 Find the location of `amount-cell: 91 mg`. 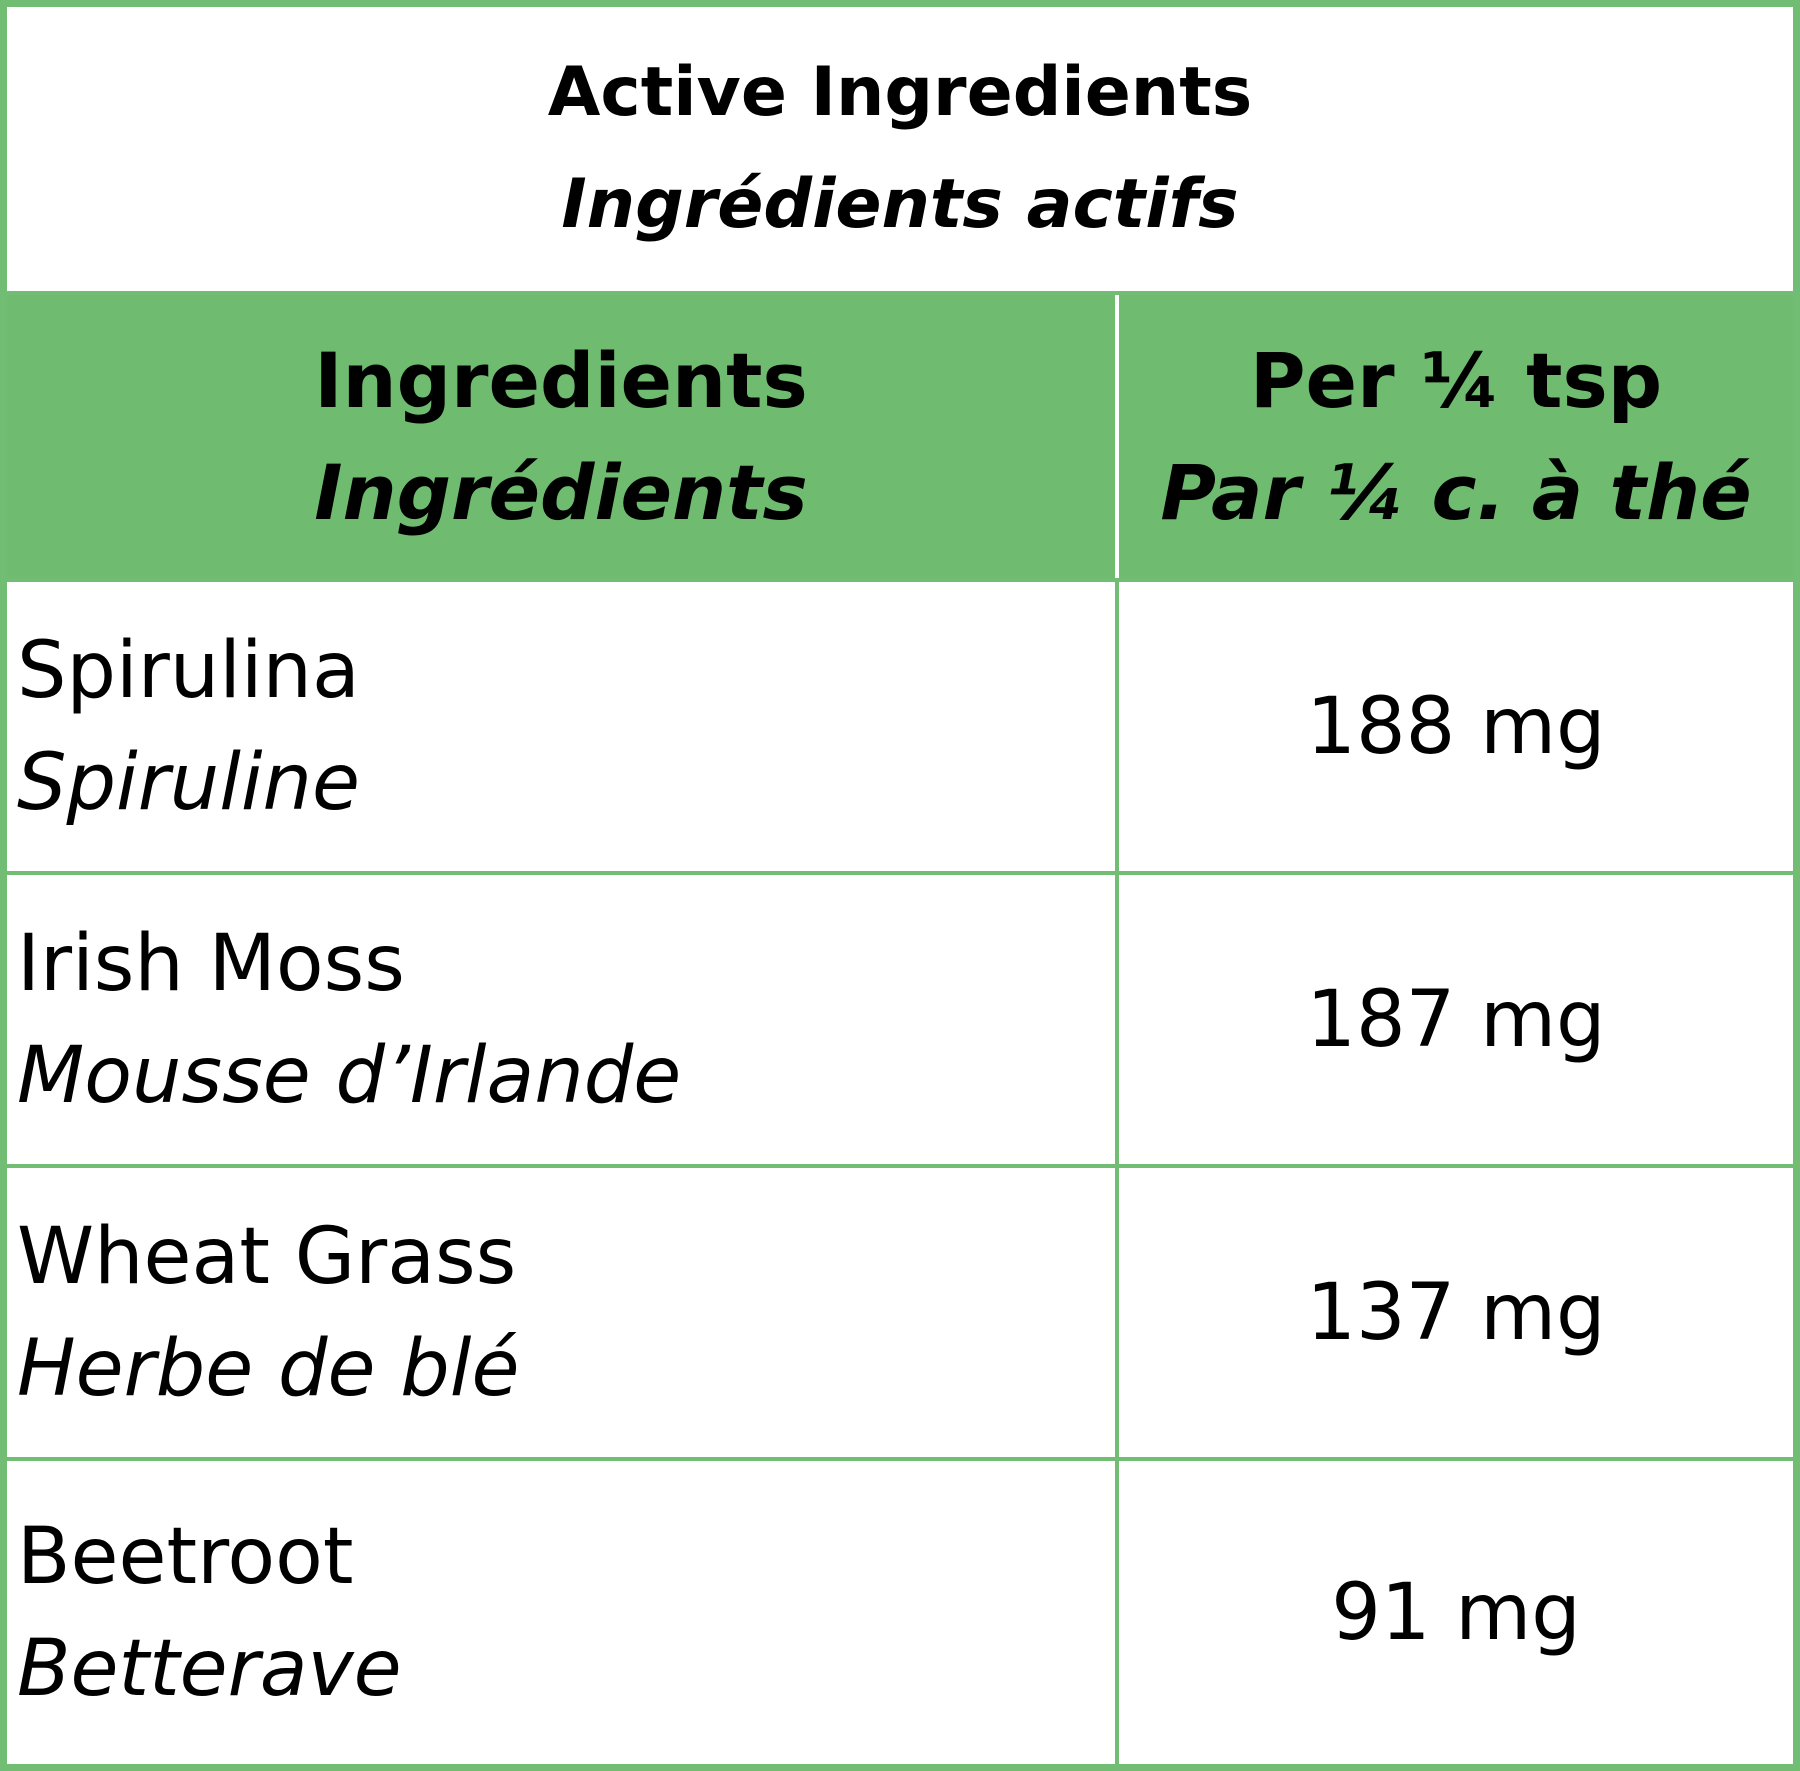

amount-cell: 91 mg is located at coordinates (1456, 1612).